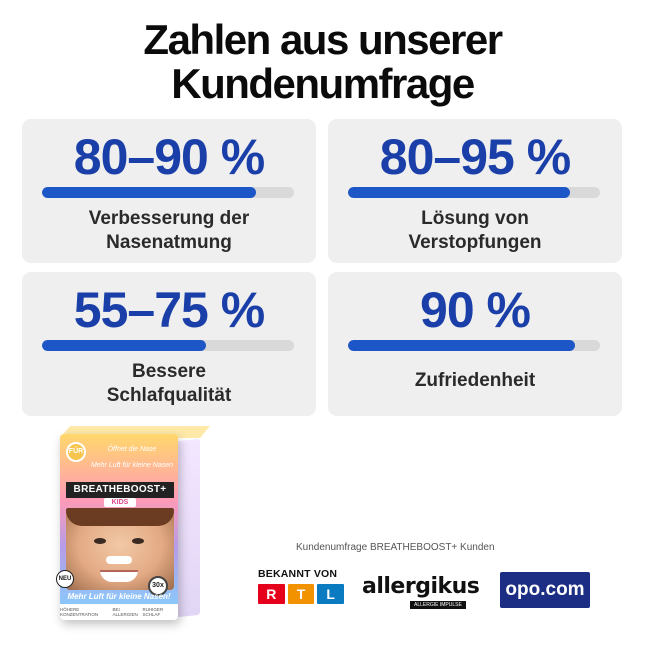  What do you see at coordinates (79, 612) in the screenshot?
I see `product-feature-1: HÖHERE KONZENTRATION` at bounding box center [79, 612].